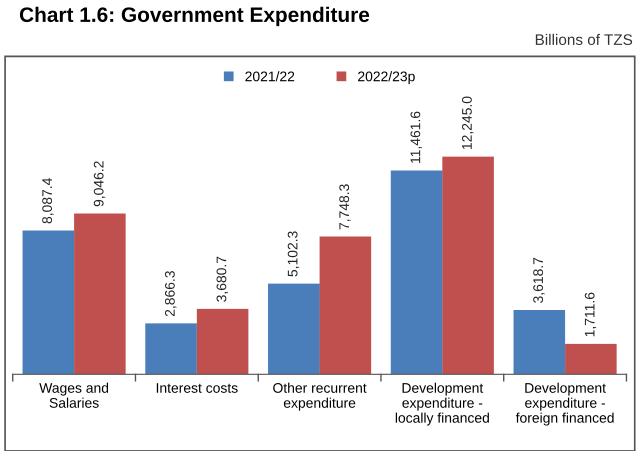  What do you see at coordinates (269, 76) in the screenshot?
I see `legend-label: 2021/22` at bounding box center [269, 76].